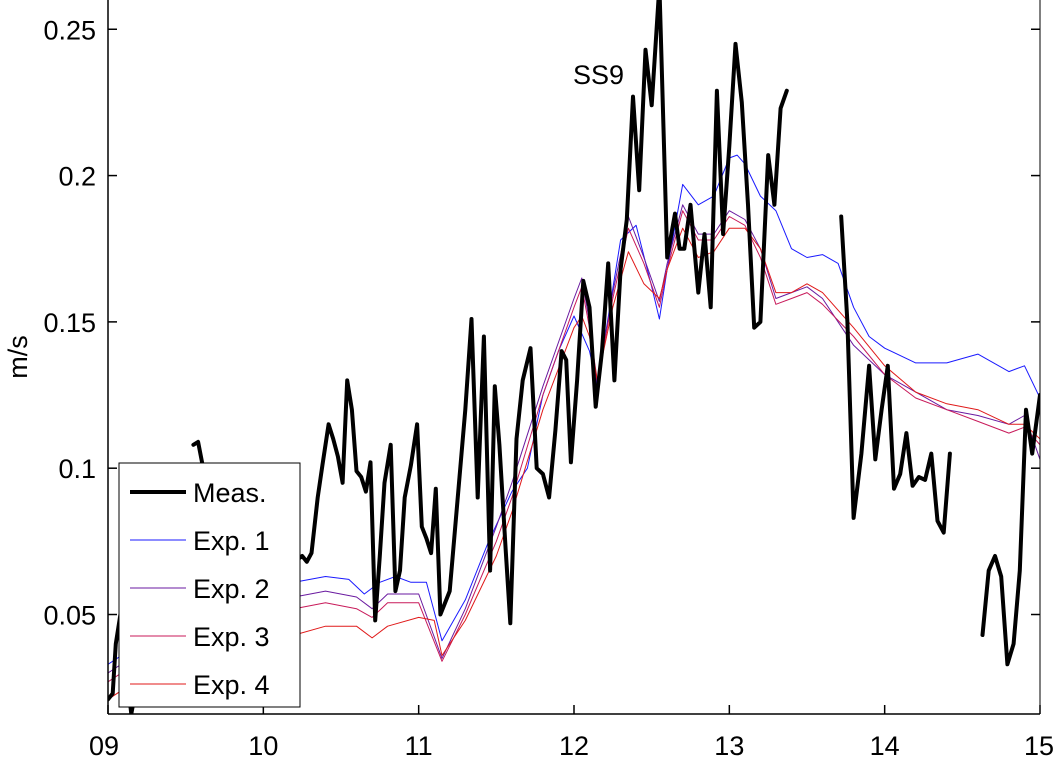 The image size is (1055, 758). I want to click on series-annotation: SS9, so click(598, 75).